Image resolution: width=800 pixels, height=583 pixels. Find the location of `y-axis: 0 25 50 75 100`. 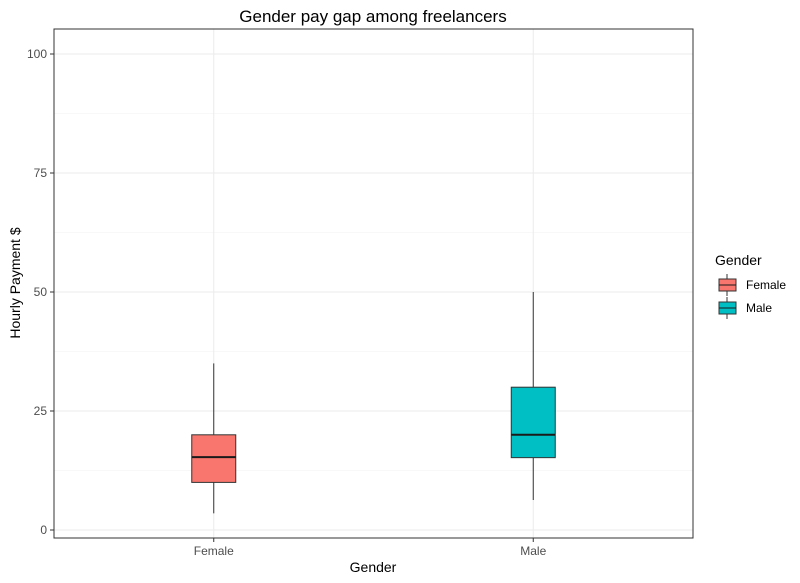

y-axis: 0 25 50 75 100 is located at coordinates (40, 292).